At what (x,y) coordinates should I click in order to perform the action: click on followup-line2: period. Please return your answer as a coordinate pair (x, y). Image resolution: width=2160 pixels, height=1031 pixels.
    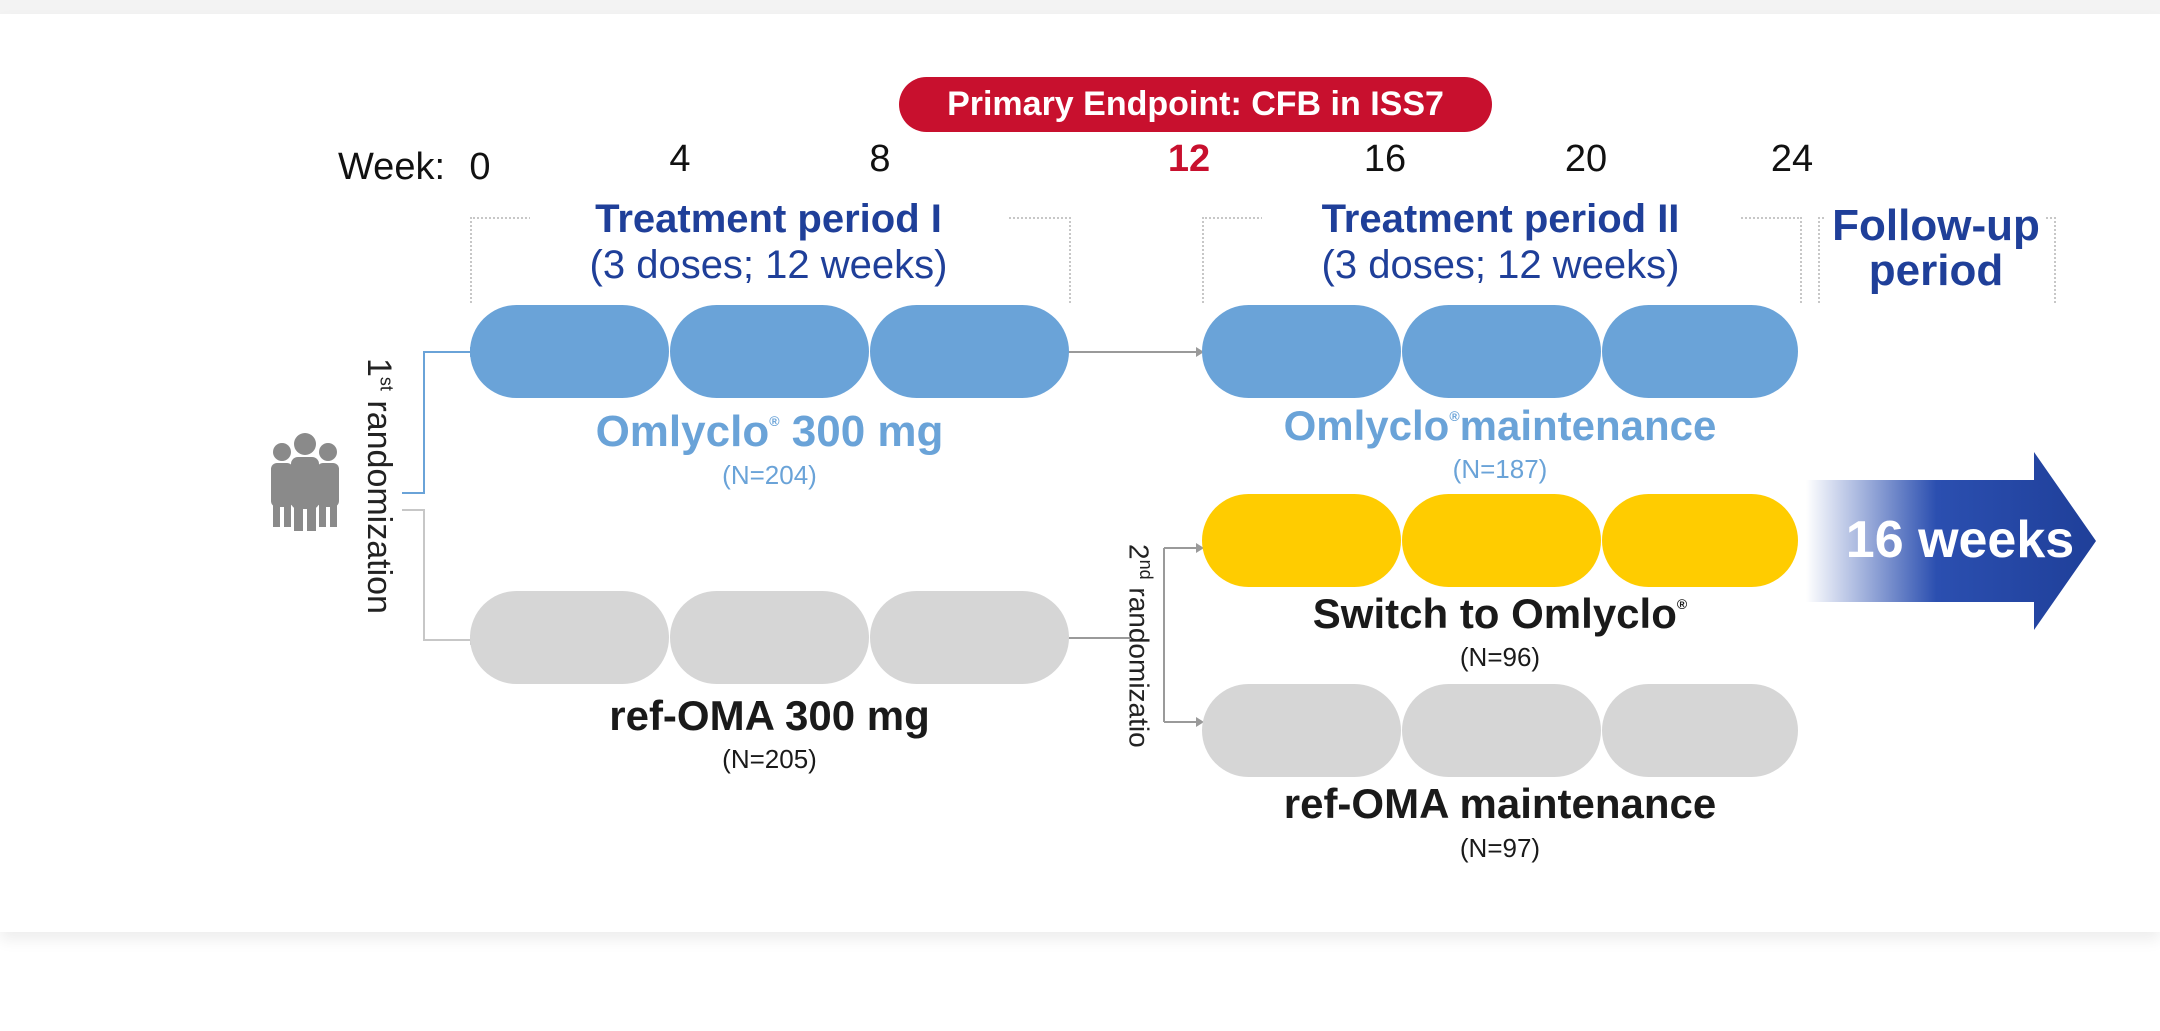
    Looking at the image, I should click on (1936, 270).